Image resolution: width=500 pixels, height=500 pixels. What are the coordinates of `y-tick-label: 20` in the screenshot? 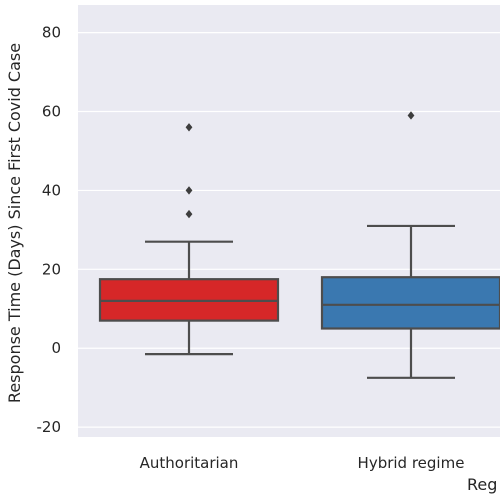 It's located at (51, 269).